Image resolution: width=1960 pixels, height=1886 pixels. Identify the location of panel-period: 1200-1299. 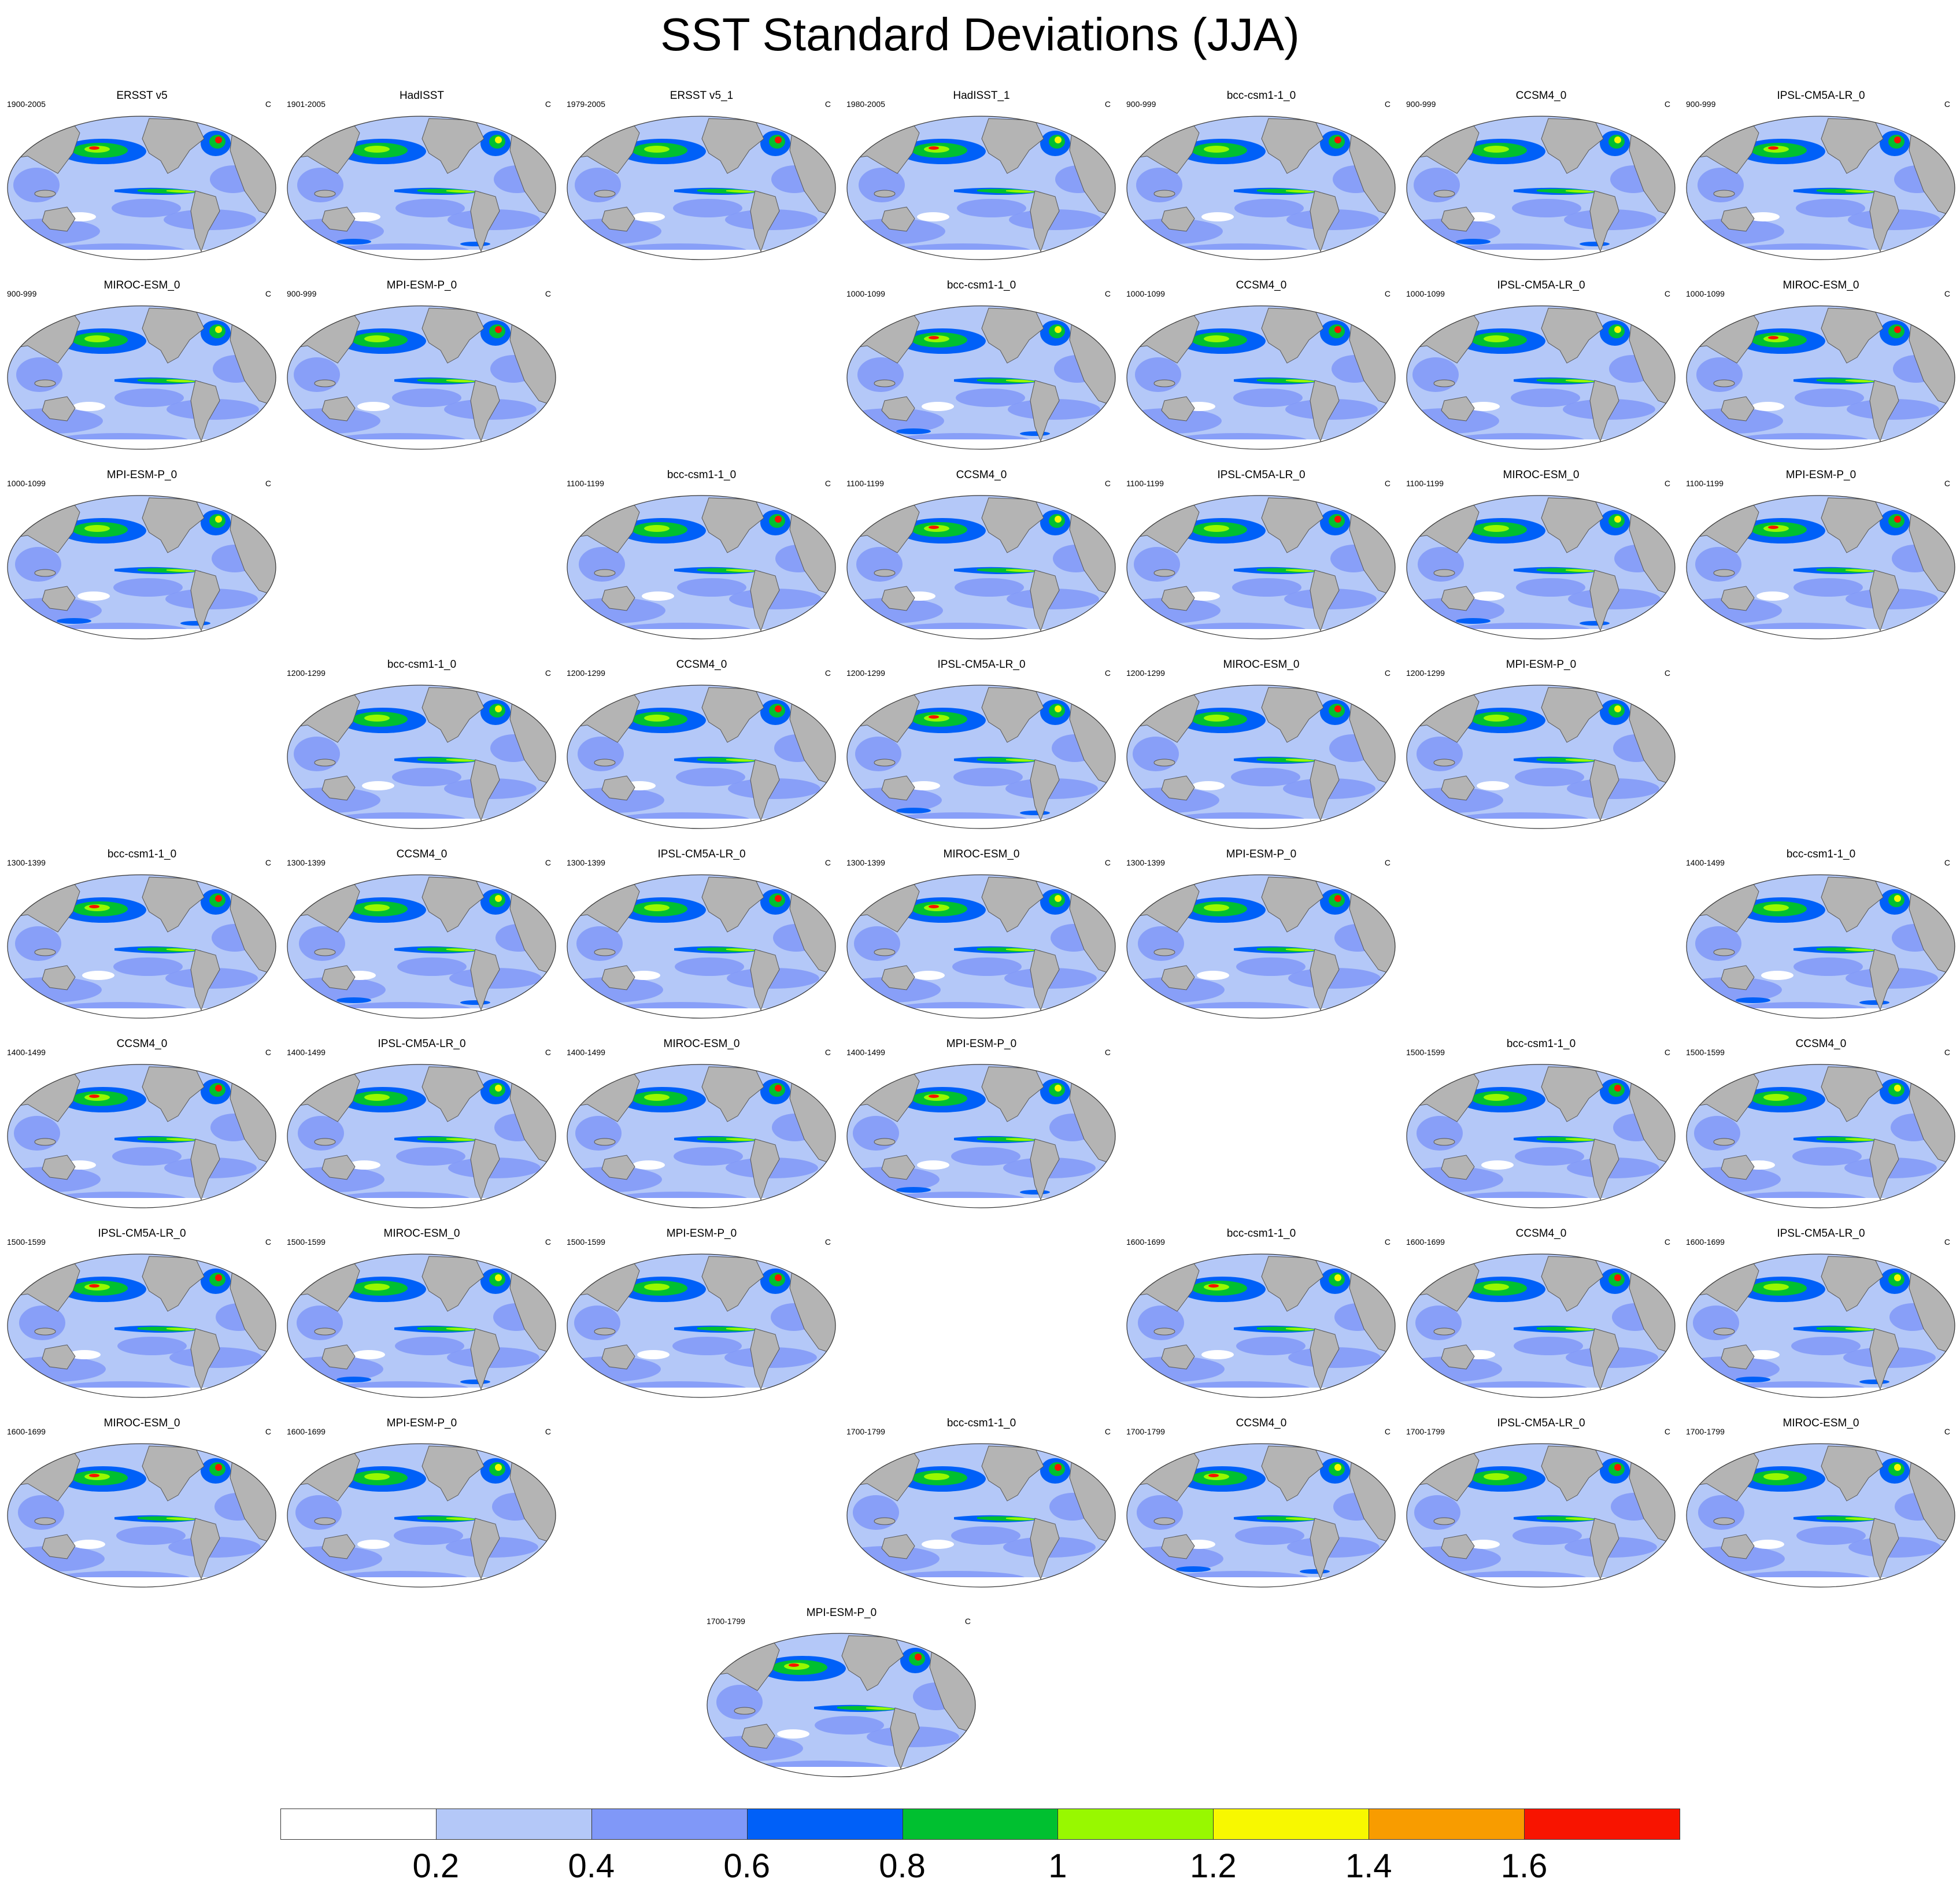
(1145, 673).